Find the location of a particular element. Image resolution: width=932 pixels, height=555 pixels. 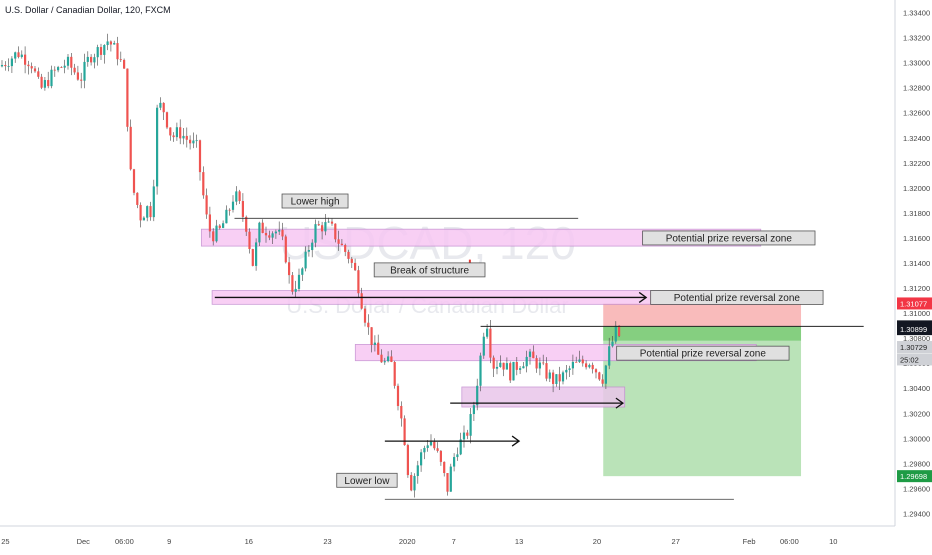

y-tick-label: 1.29400 is located at coordinates (916, 513).